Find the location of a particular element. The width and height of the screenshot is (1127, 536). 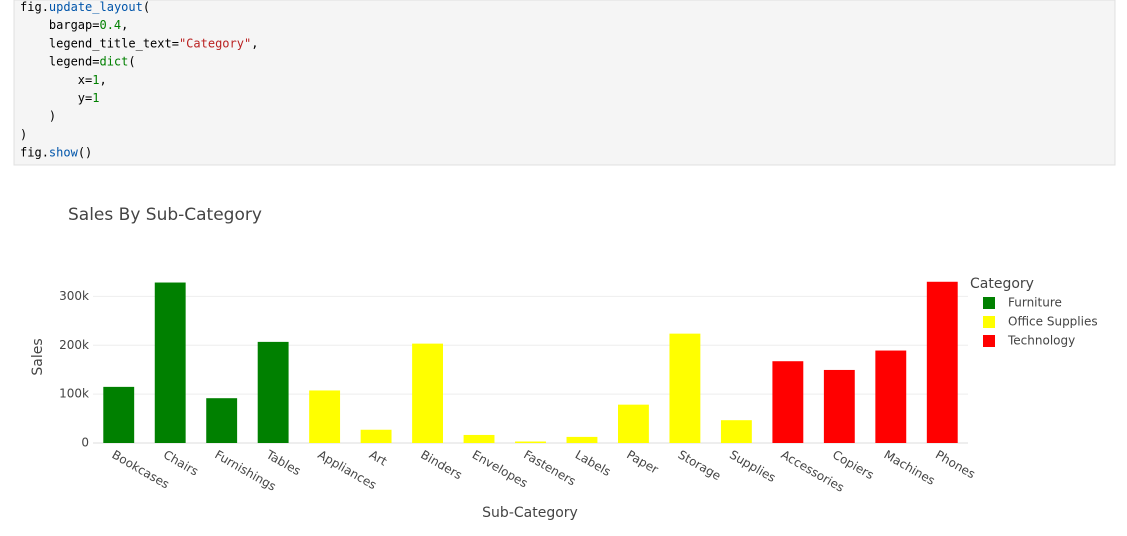

x-tick-label: Art is located at coordinates (378, 458).